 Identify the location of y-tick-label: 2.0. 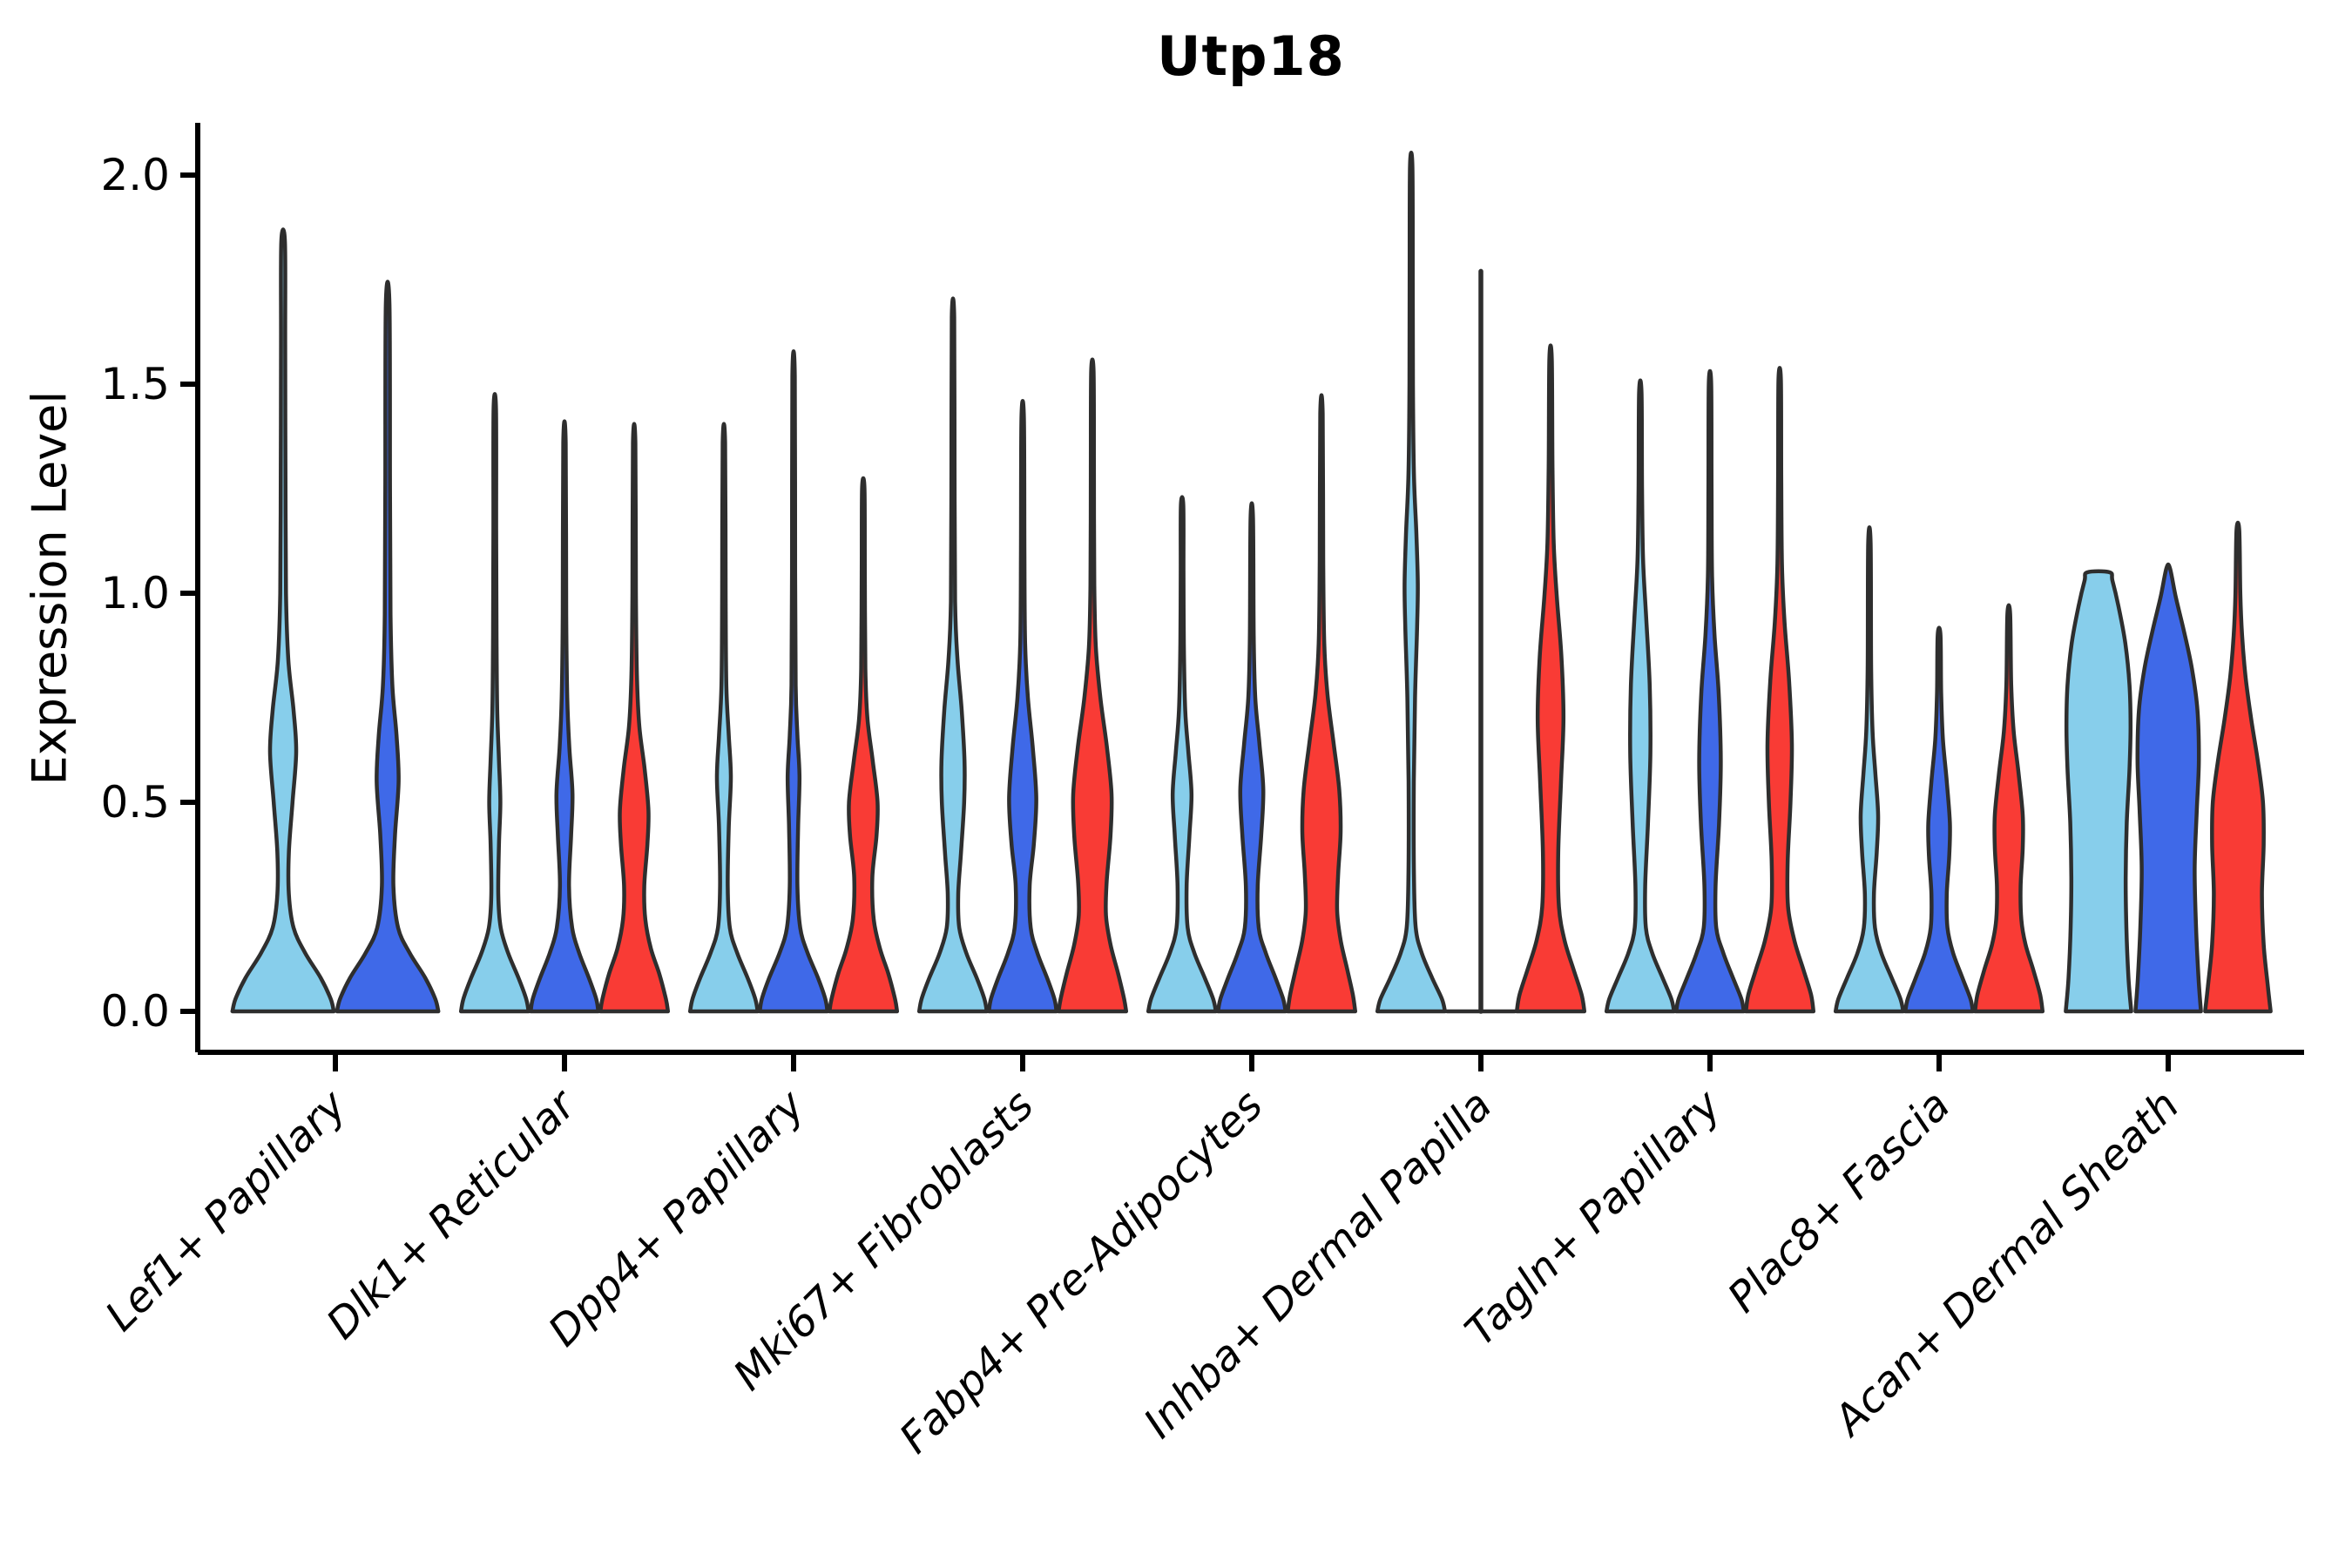
(135, 175).